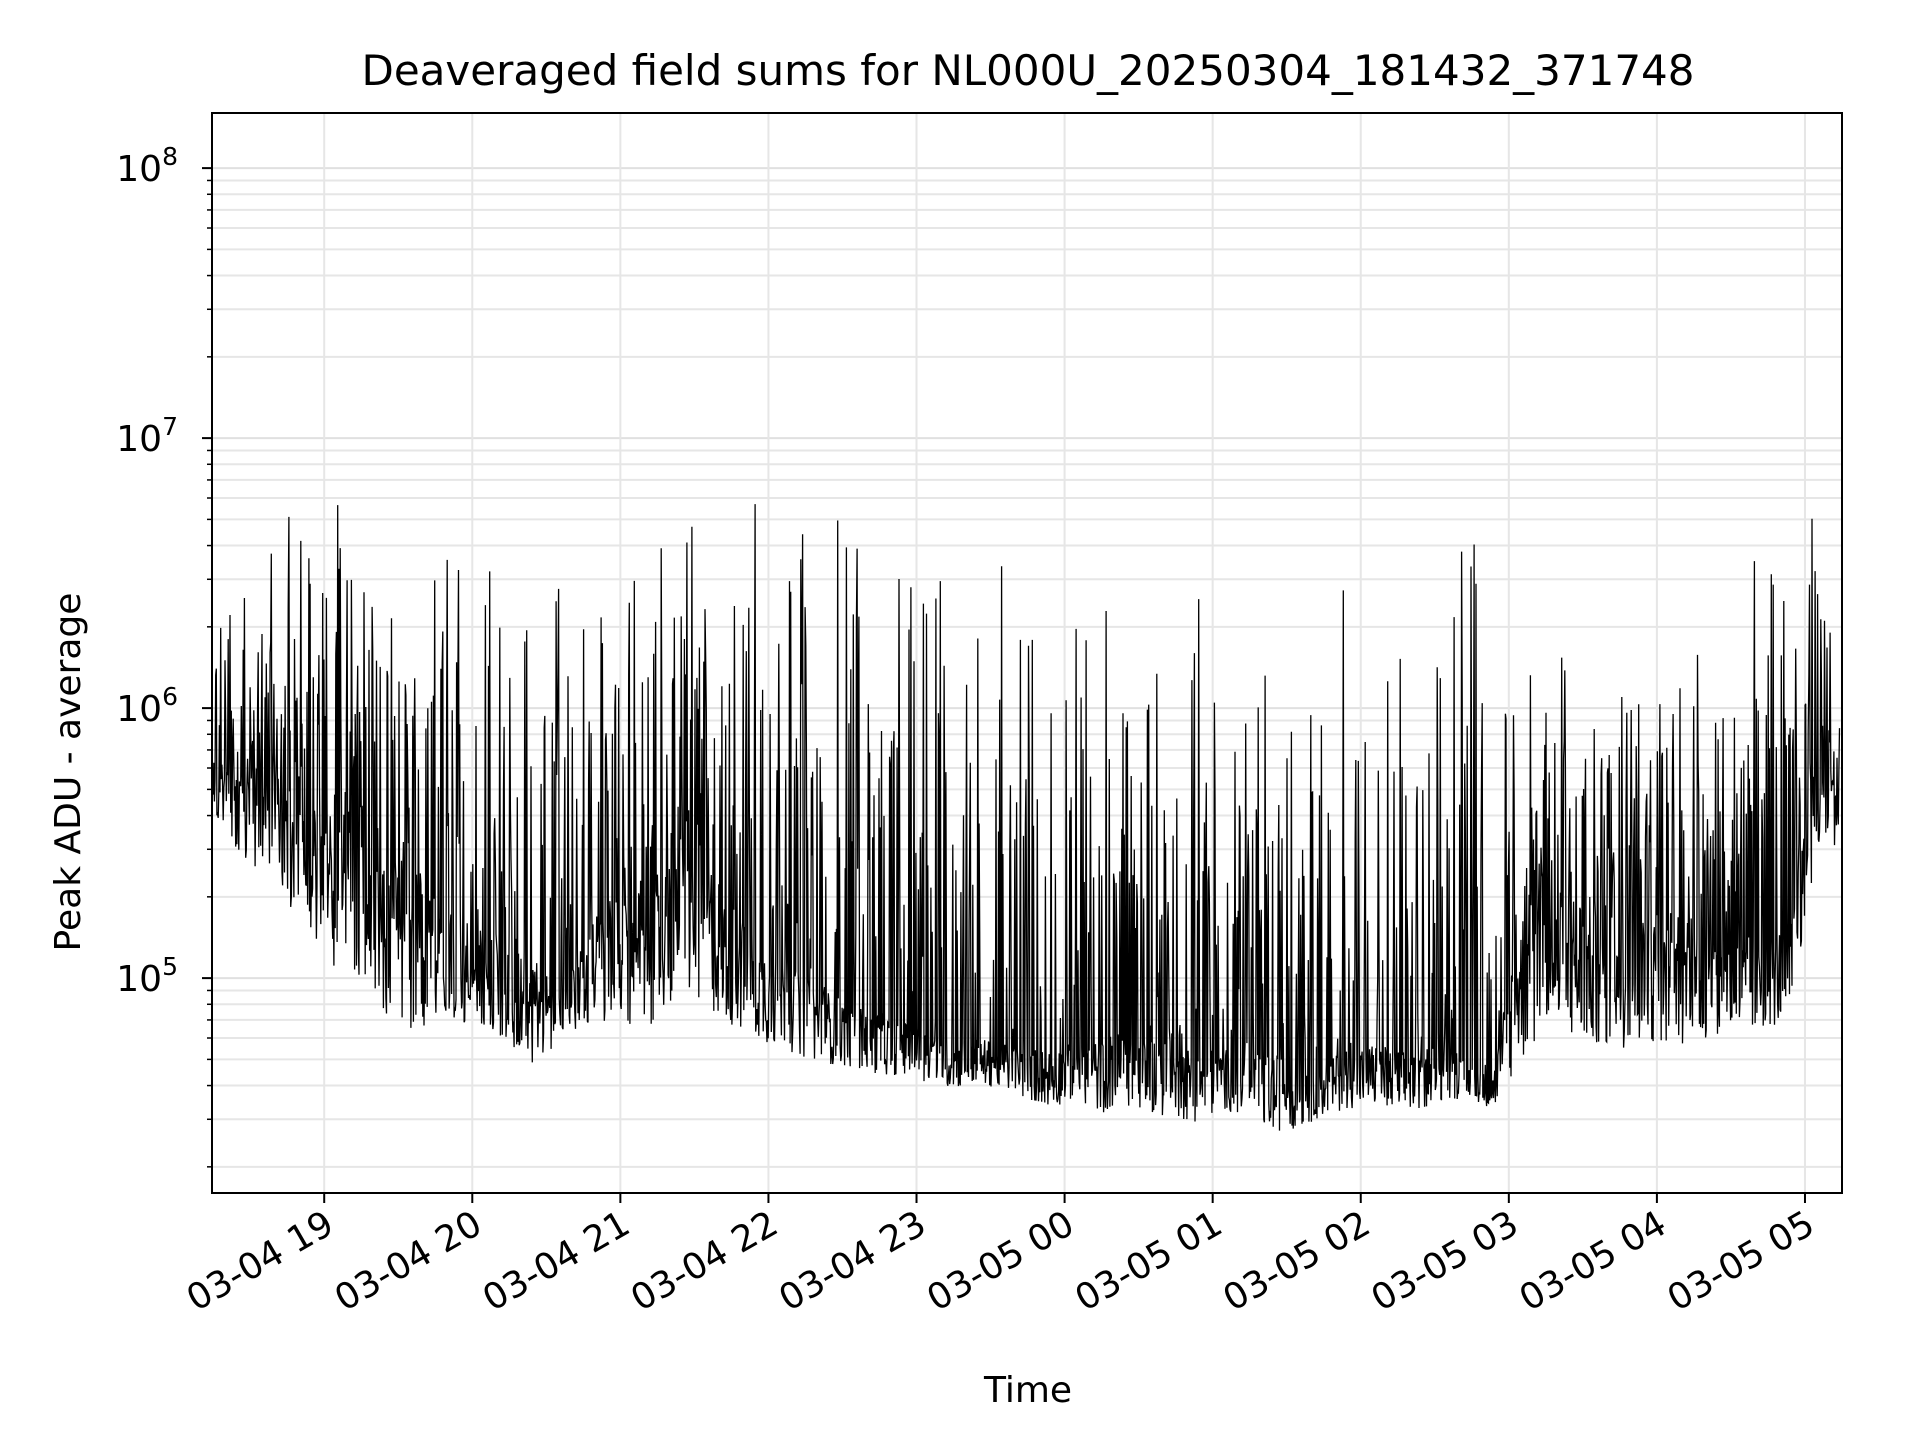  Describe the element at coordinates (68, 772) in the screenshot. I see `y-axis-label: Peak ADU - average` at that location.